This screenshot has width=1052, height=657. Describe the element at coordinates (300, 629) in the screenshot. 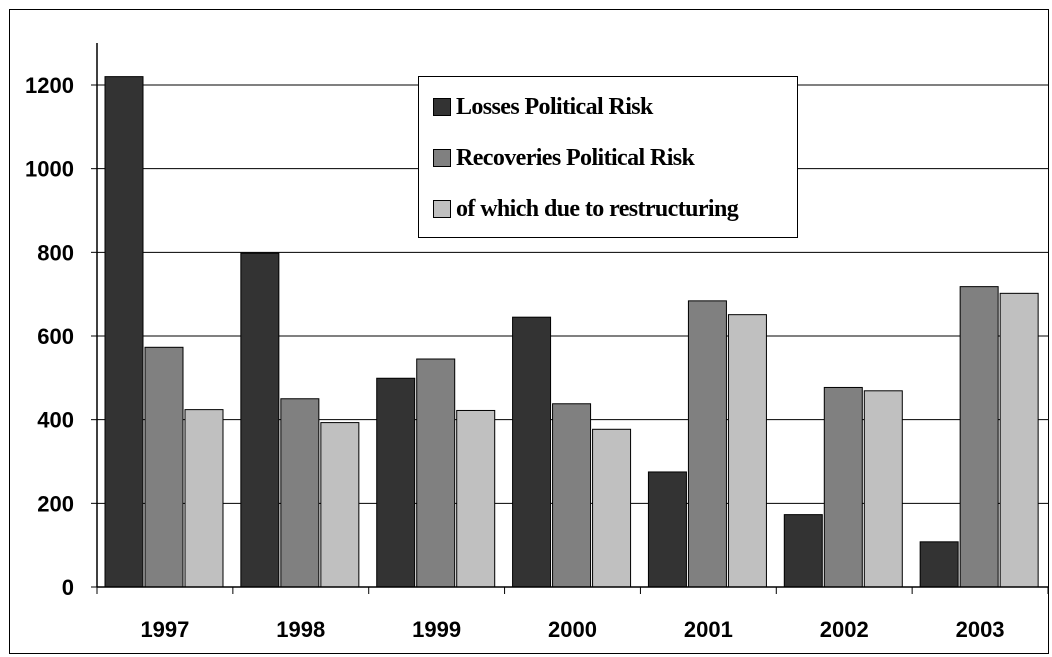

I see `x-tick-label: 1998` at that location.